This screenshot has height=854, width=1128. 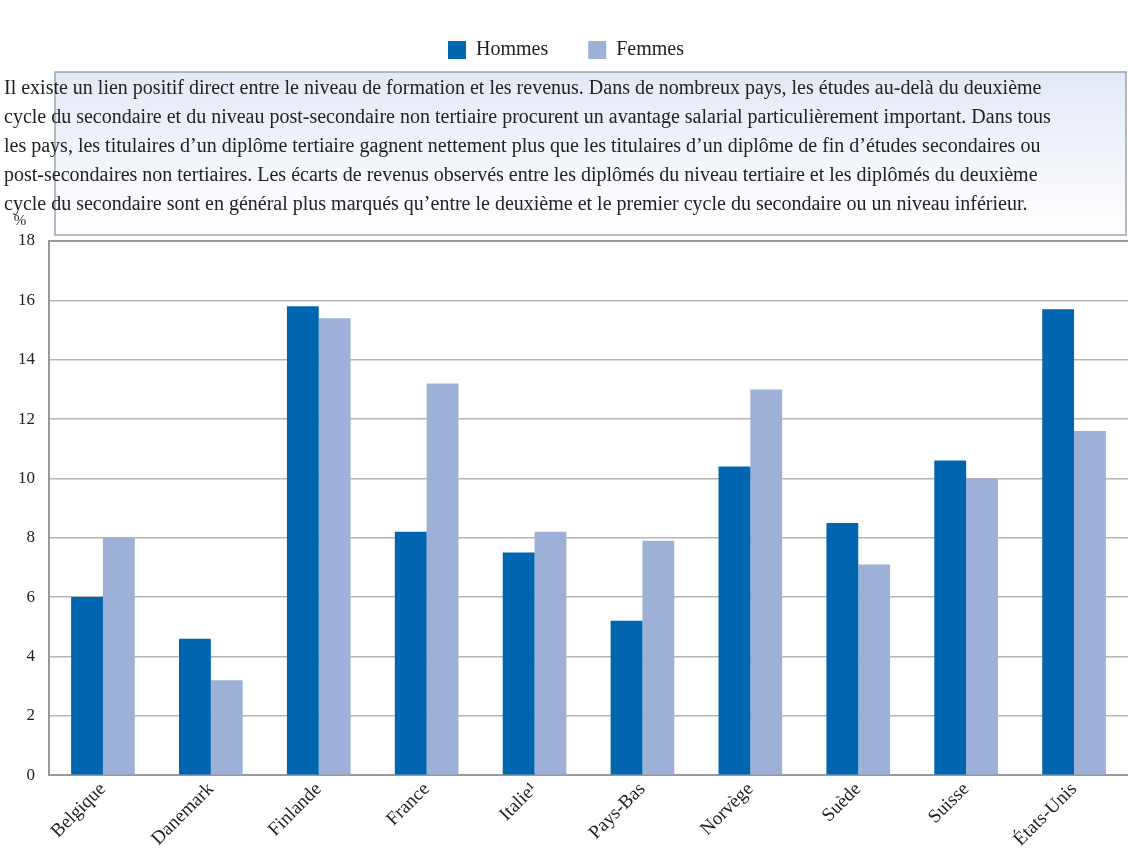 I want to click on y-tick-label: 4, so click(x=31, y=655).